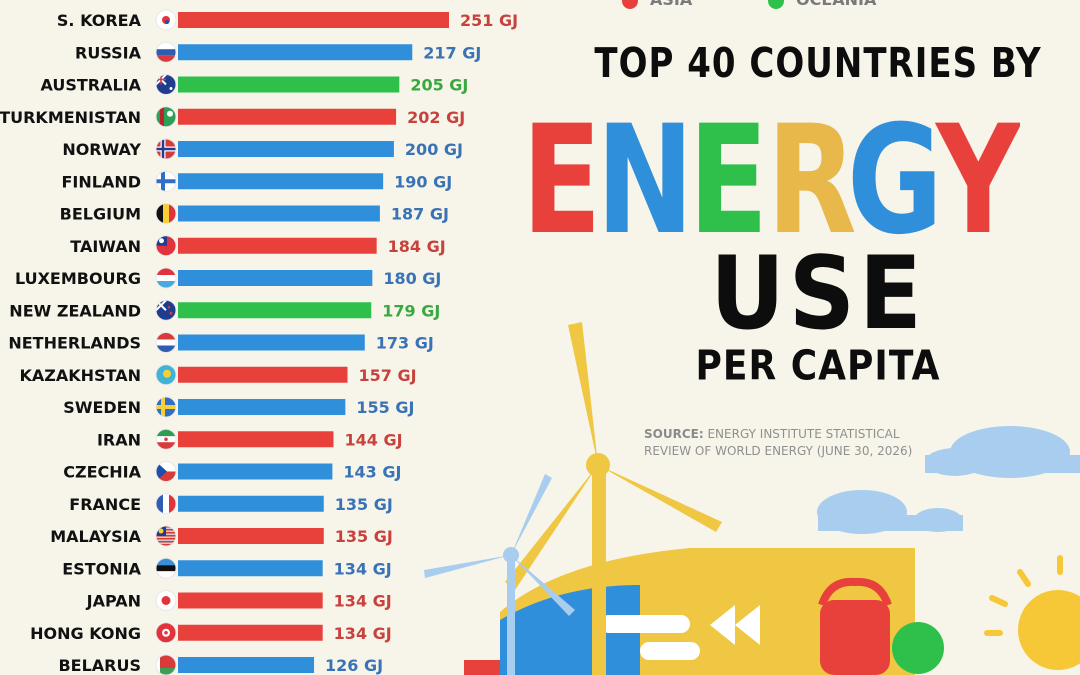 This screenshot has width=1080, height=675. I want to click on bar-row: AUSTRALIA 205 GJ, so click(254, 84).